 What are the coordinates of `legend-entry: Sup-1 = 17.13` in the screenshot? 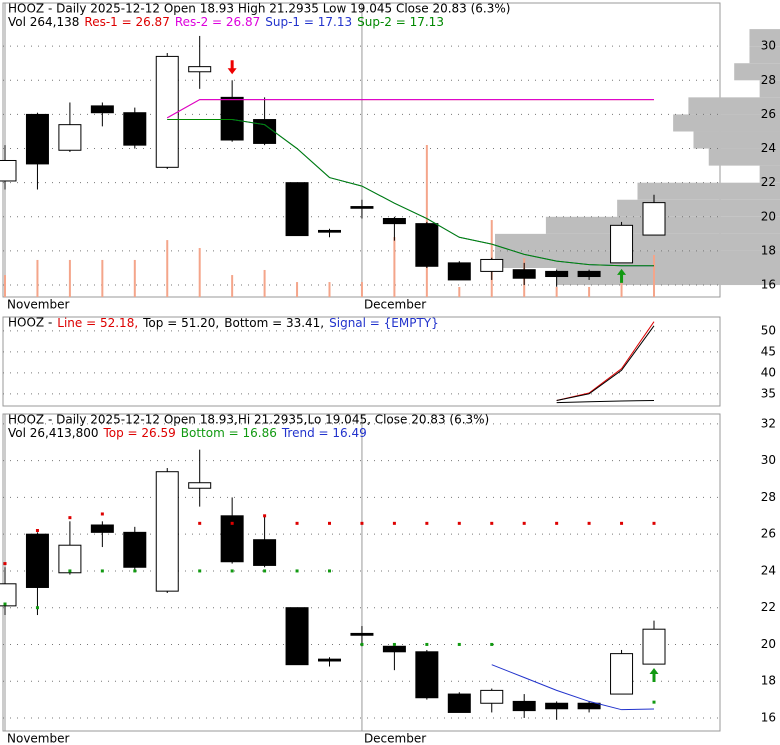 It's located at (308, 22).